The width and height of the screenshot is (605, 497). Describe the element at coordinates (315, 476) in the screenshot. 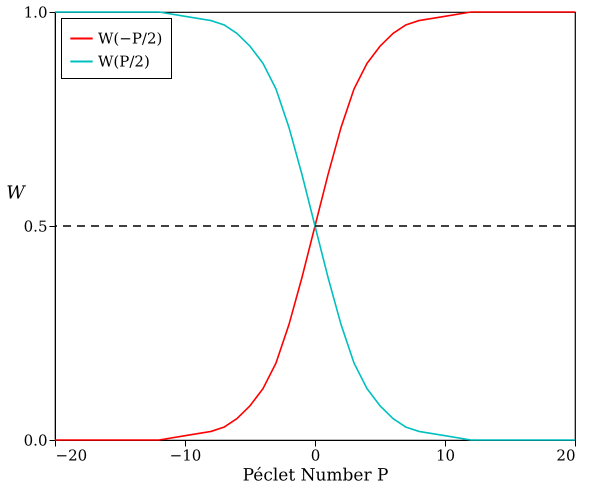

I see `x-axis-title: Péclet Number P` at that location.